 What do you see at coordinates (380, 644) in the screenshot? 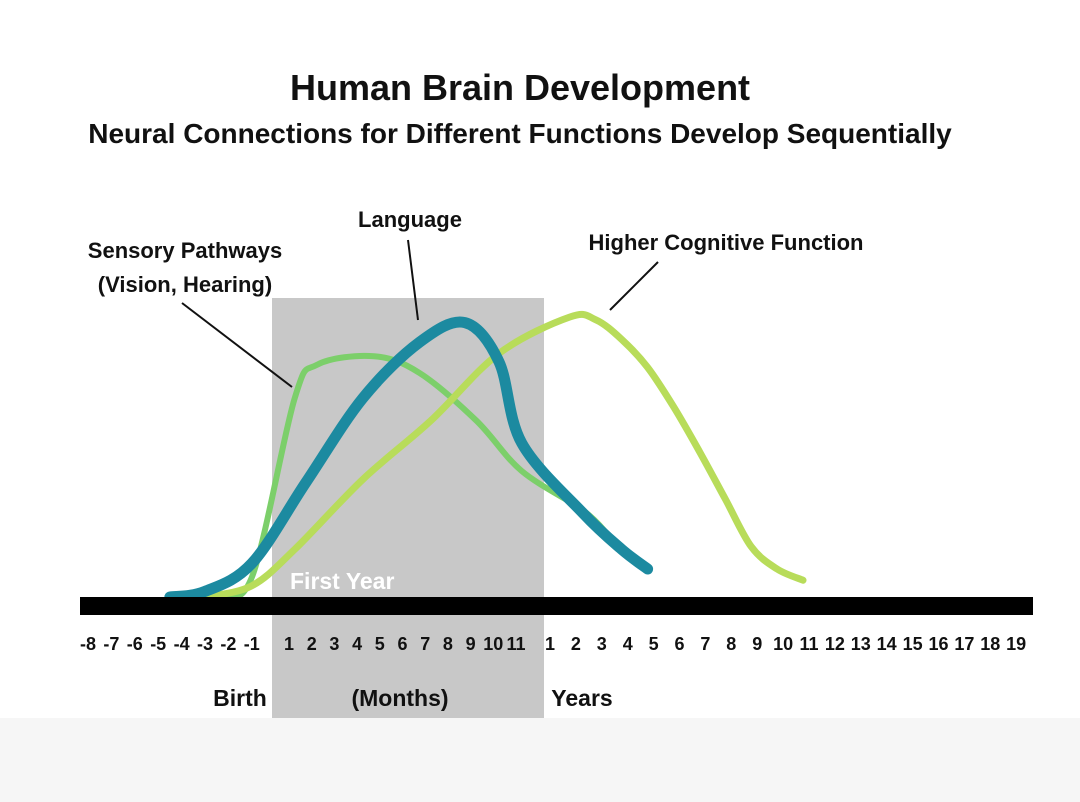
I see `tick-label-months-5: 5` at bounding box center [380, 644].